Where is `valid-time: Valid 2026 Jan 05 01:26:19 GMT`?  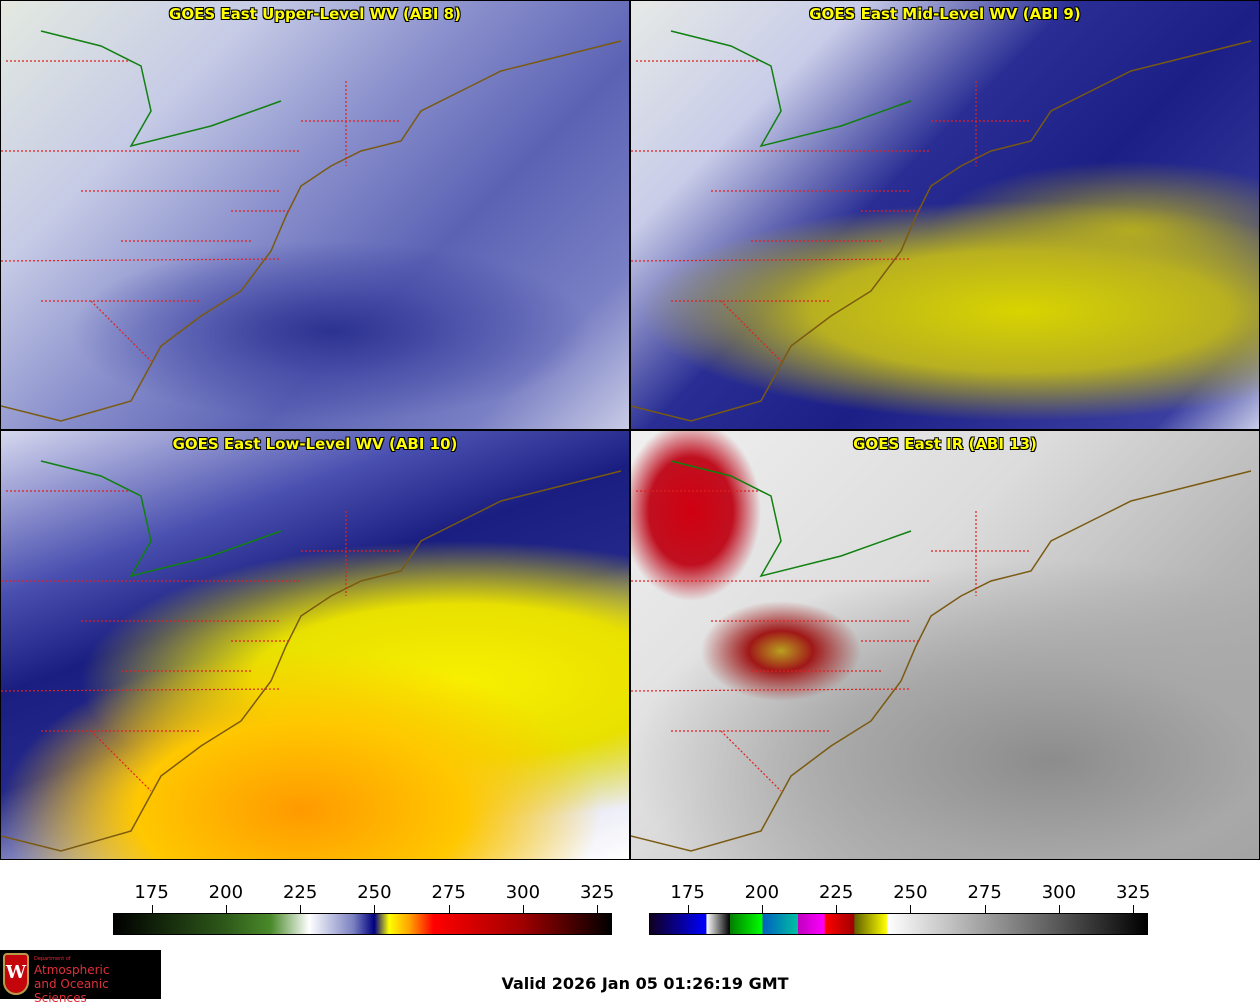
valid-time: Valid 2026 Jan 05 01:26:19 GMT is located at coordinates (645, 983).